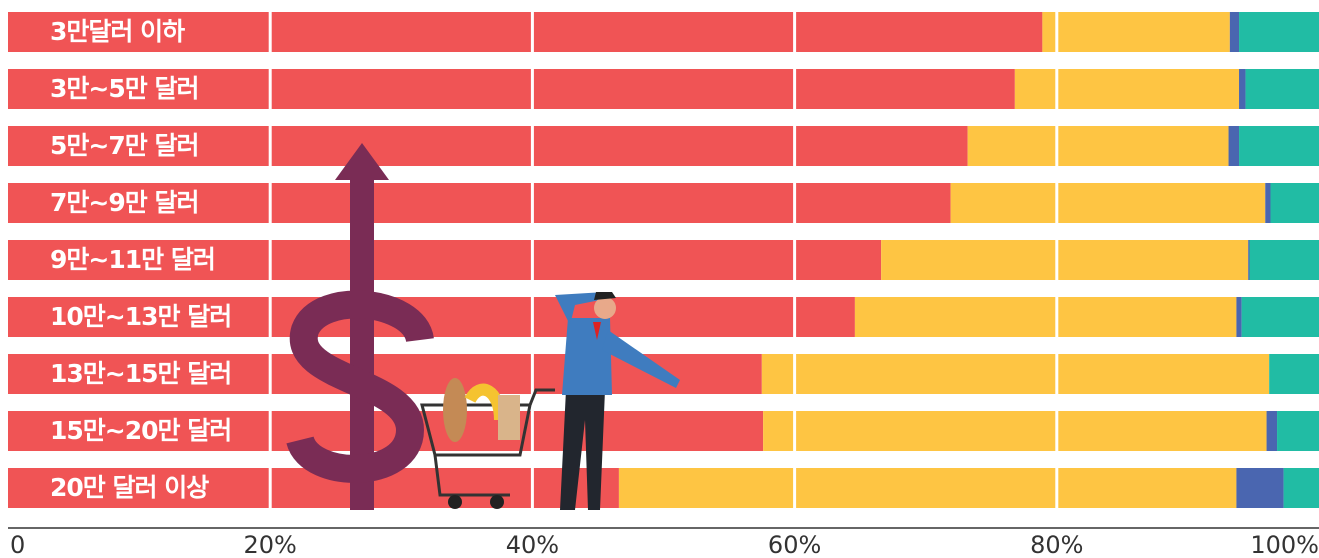  I want to click on x-tick-label: 0, so click(17, 544).